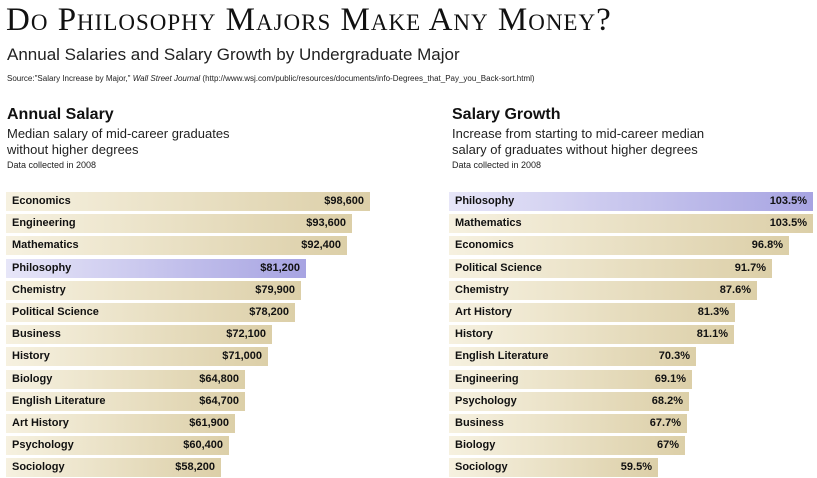 This screenshot has height=478, width=817. Describe the element at coordinates (326, 223) in the screenshot. I see `bar-value-label: $93,600` at that location.